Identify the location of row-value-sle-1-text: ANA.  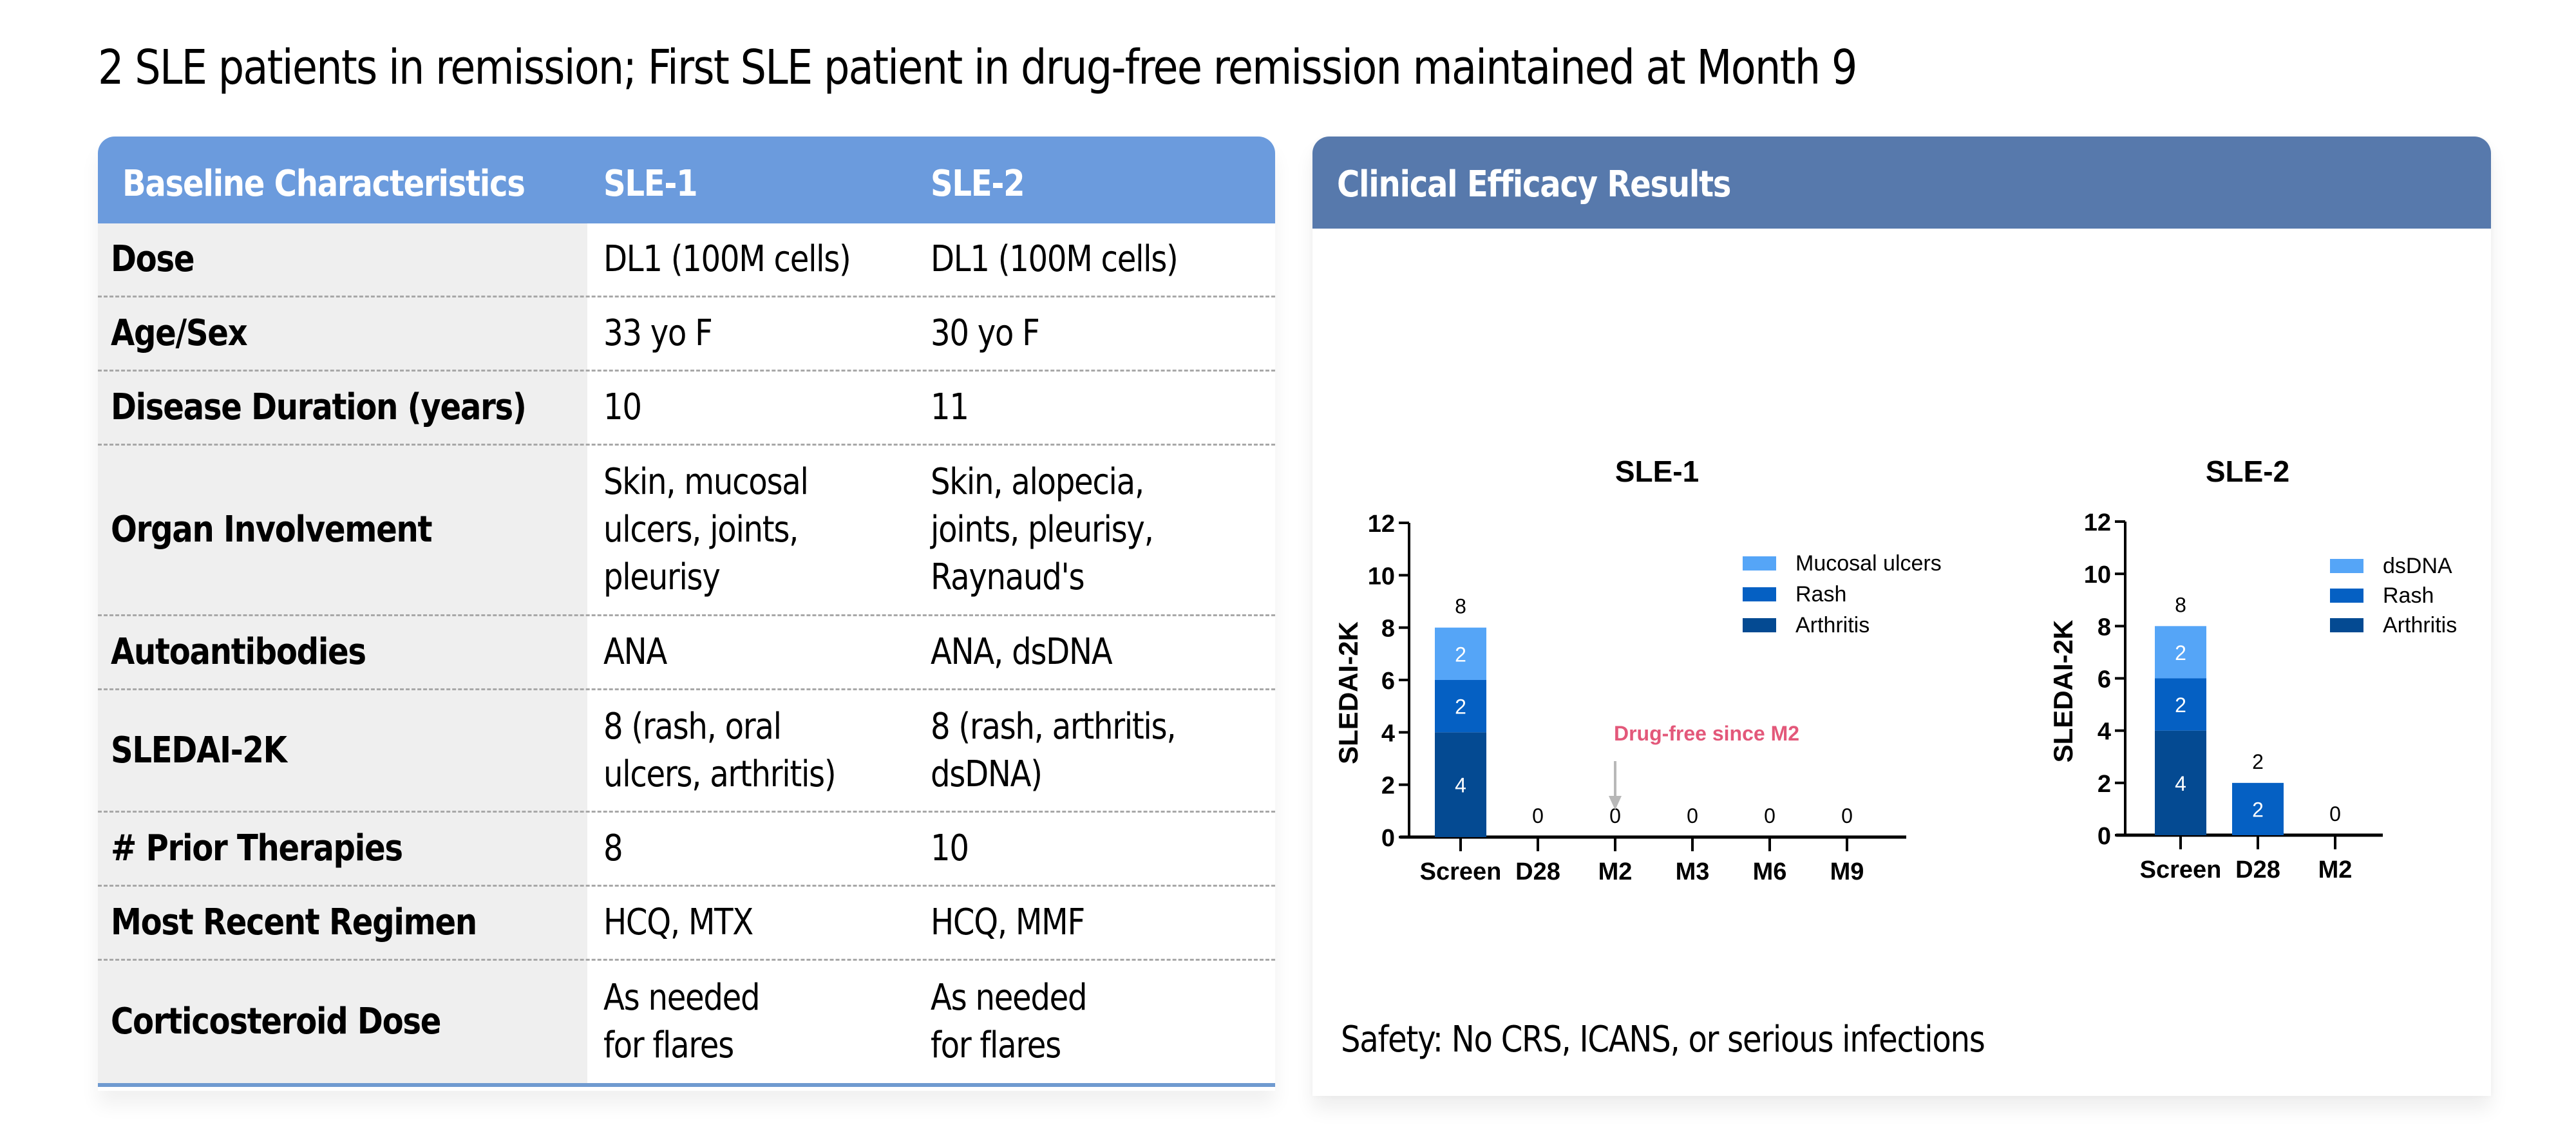
(635, 652).